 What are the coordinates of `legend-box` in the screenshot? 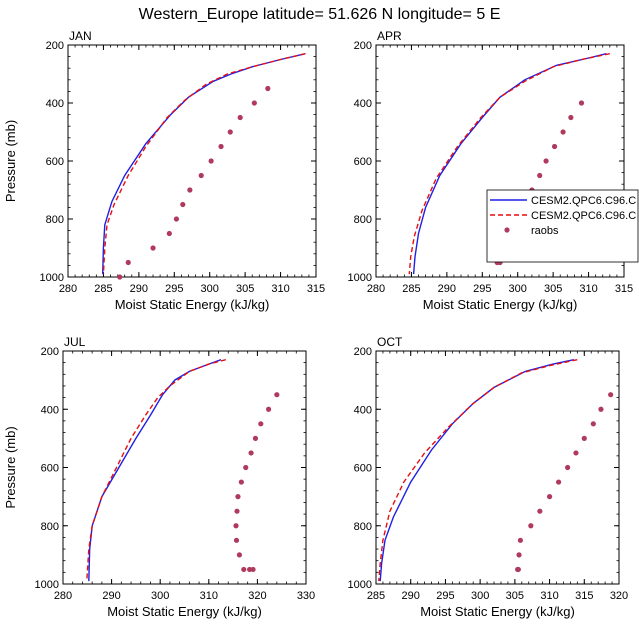 It's located at (562, 226).